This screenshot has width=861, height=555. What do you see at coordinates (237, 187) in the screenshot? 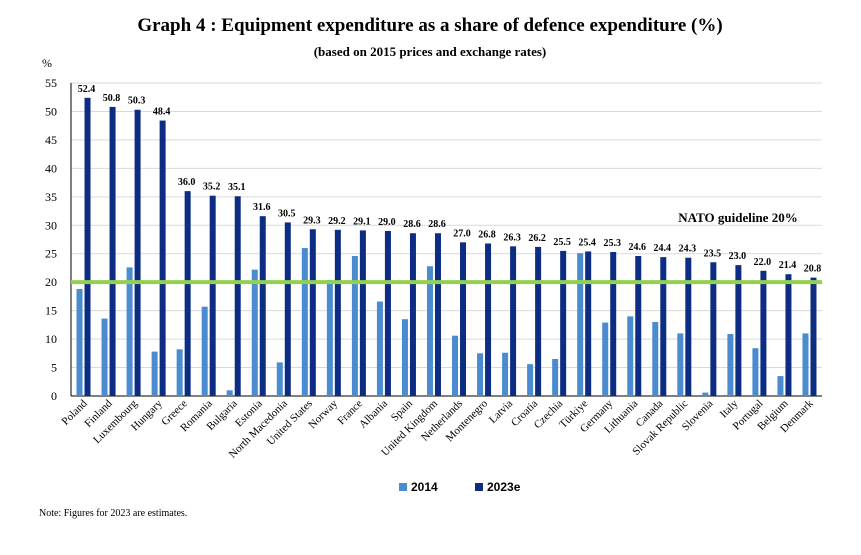
I see `data-label: 35.1` at bounding box center [237, 187].